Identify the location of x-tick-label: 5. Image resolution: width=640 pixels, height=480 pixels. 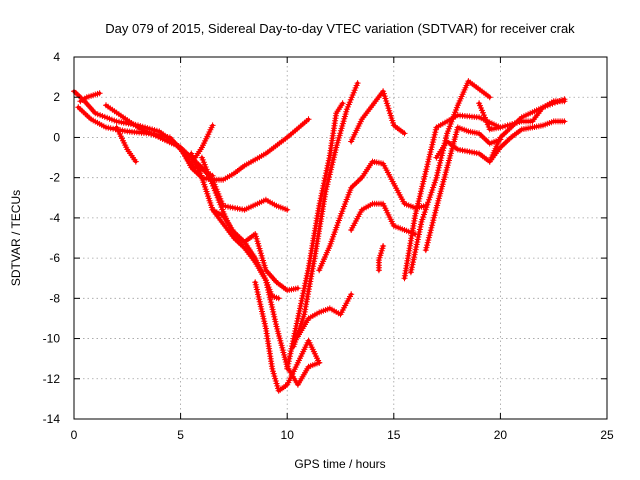
(180, 435).